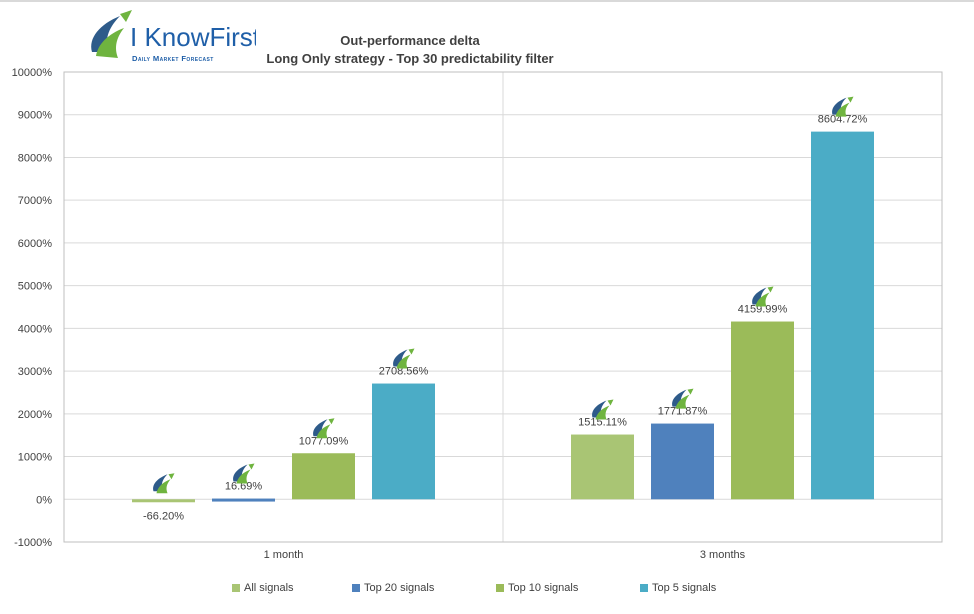  Describe the element at coordinates (35, 329) in the screenshot. I see `y-tick-label: 4000%` at that location.